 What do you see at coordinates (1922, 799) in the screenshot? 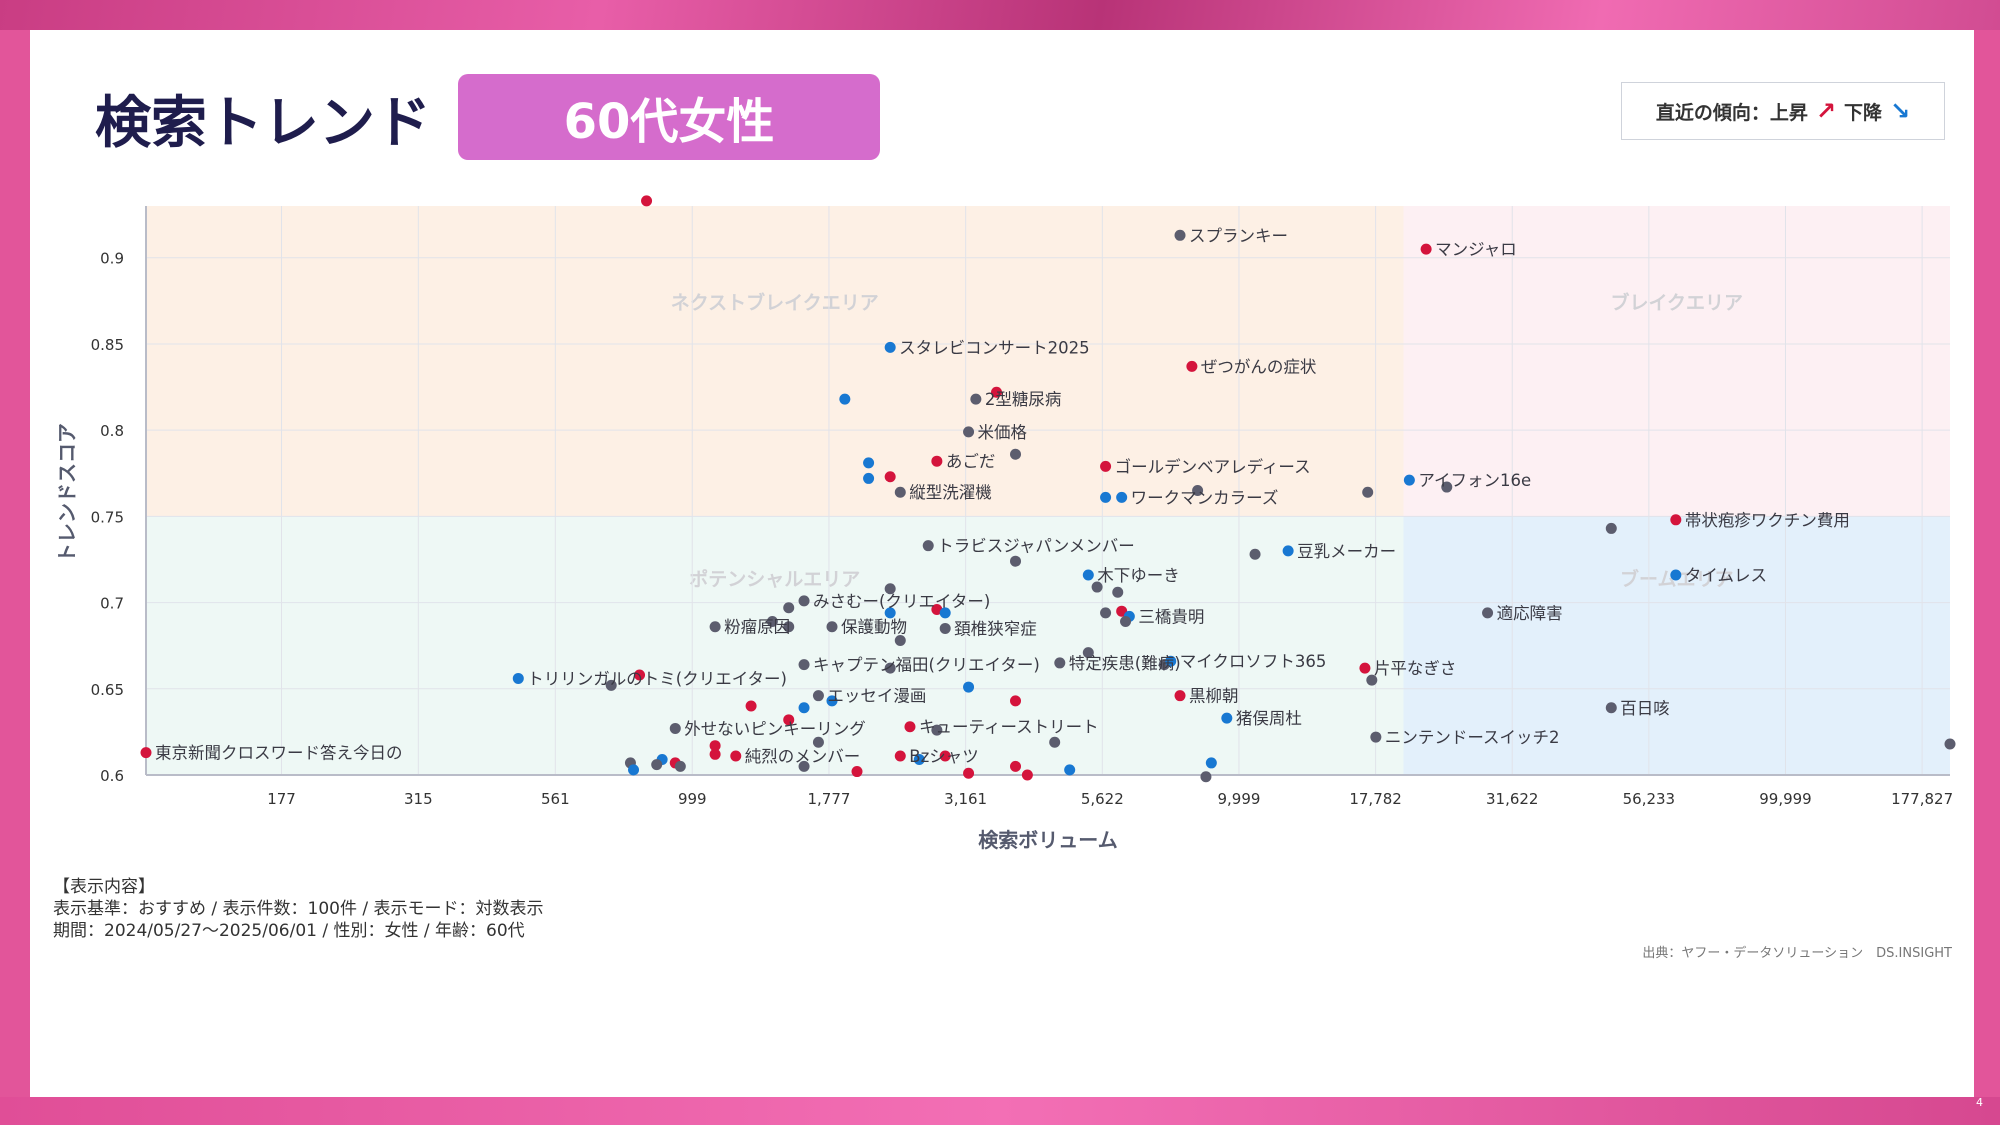
I see `x-tick-label: 177,827` at bounding box center [1922, 799].